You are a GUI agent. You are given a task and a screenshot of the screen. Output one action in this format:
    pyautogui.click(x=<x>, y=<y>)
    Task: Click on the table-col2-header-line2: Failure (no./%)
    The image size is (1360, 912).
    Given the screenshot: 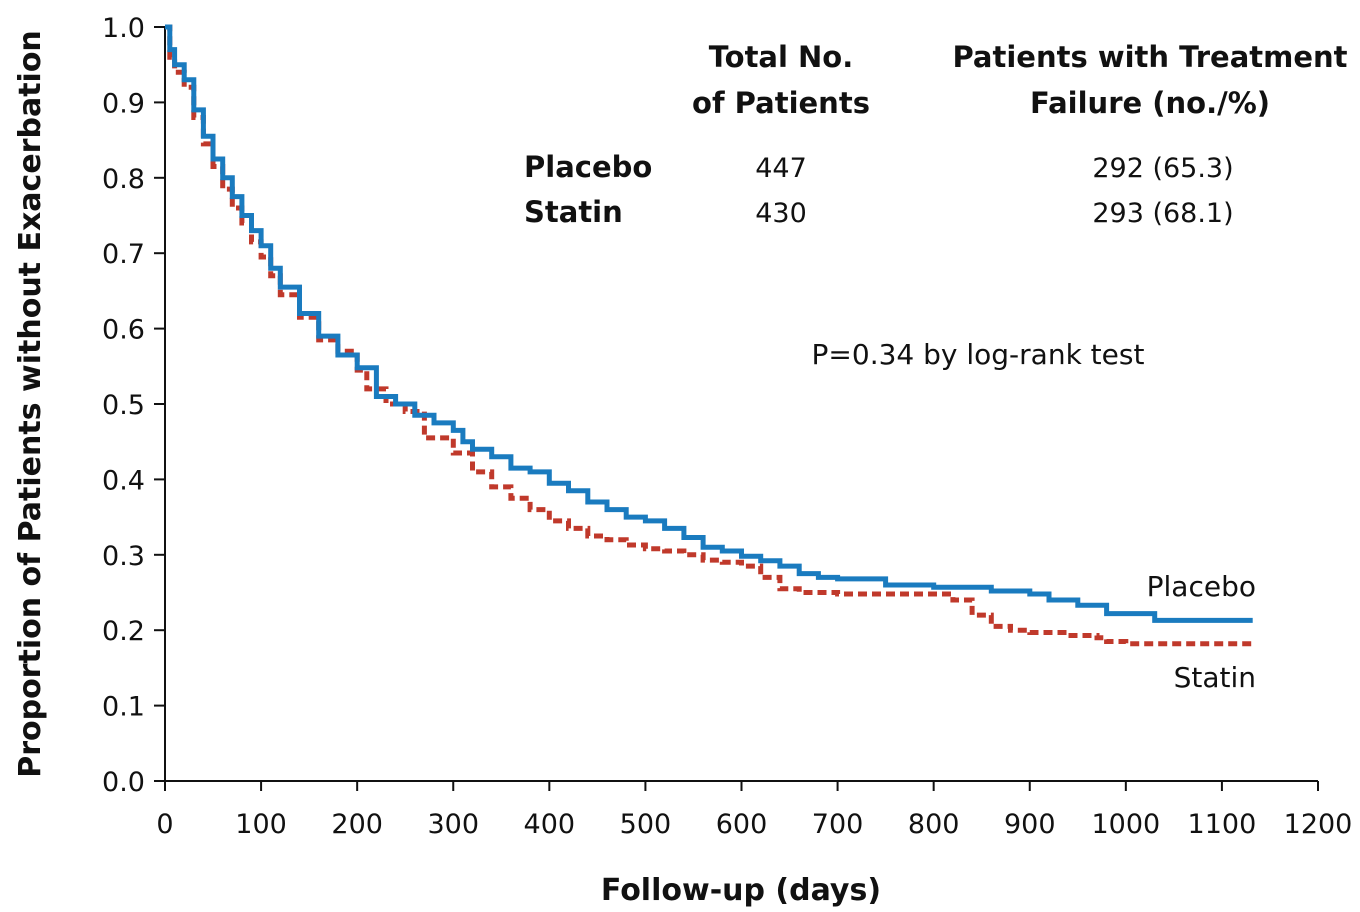 What is the action you would take?
    pyautogui.click(x=1150, y=103)
    